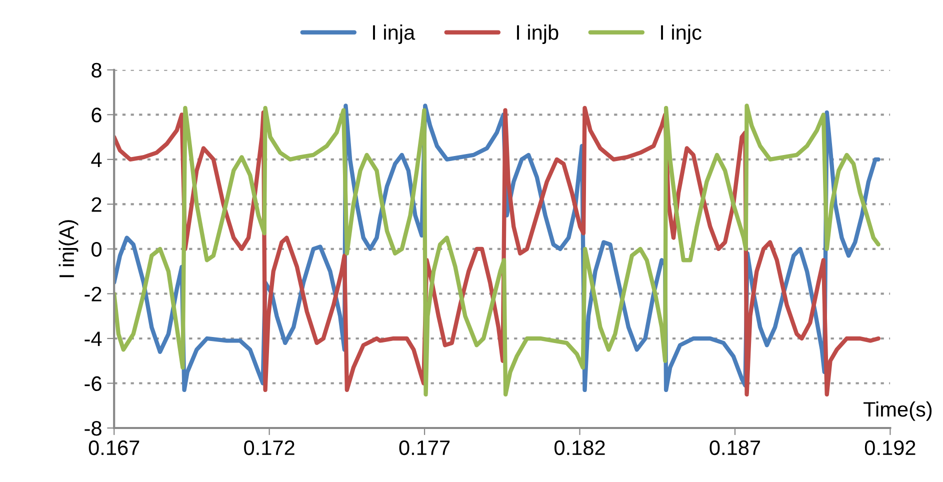 The image size is (943, 482). What do you see at coordinates (97, 204) in the screenshot?
I see `y-tick-label: 2` at bounding box center [97, 204].